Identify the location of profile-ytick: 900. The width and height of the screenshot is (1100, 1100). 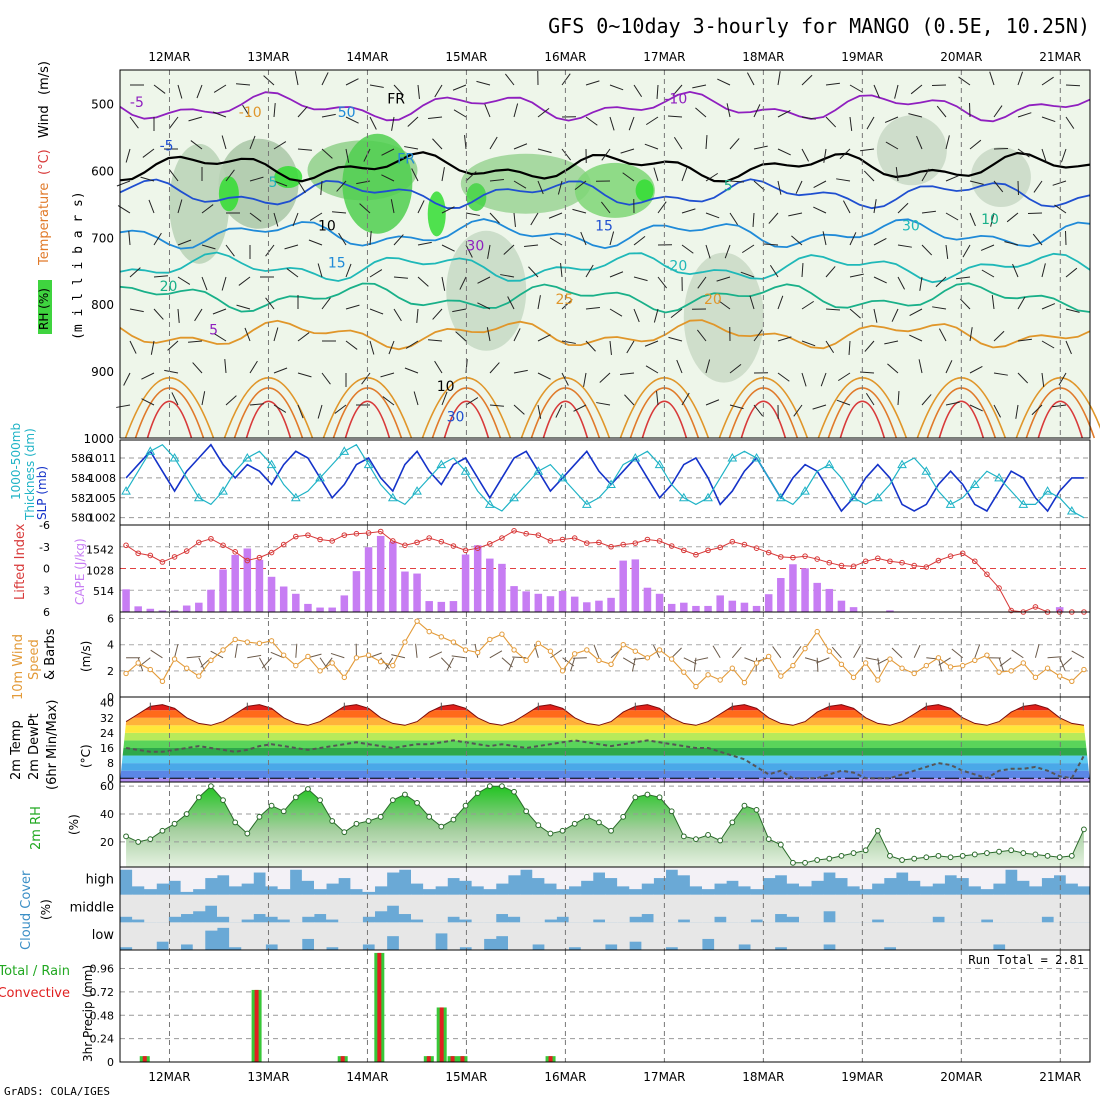
(102, 372).